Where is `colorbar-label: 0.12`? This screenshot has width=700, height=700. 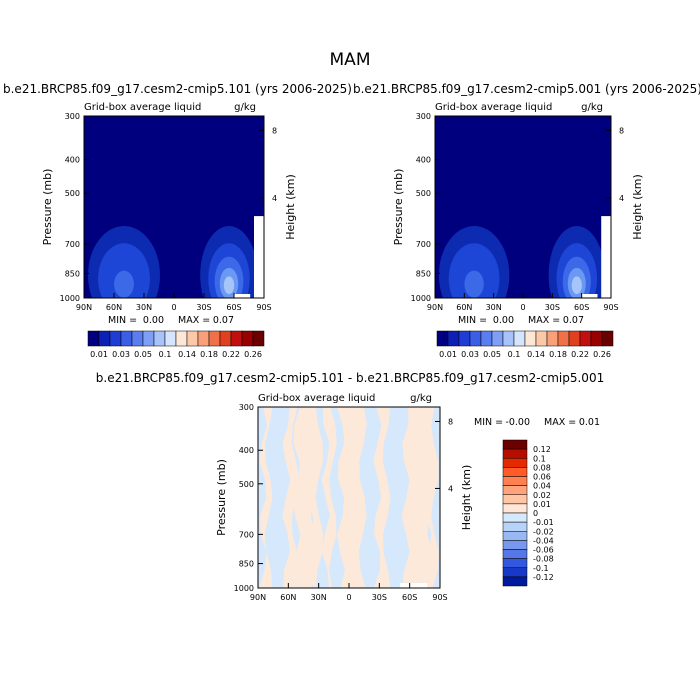 colorbar-label: 0.12 is located at coordinates (542, 449).